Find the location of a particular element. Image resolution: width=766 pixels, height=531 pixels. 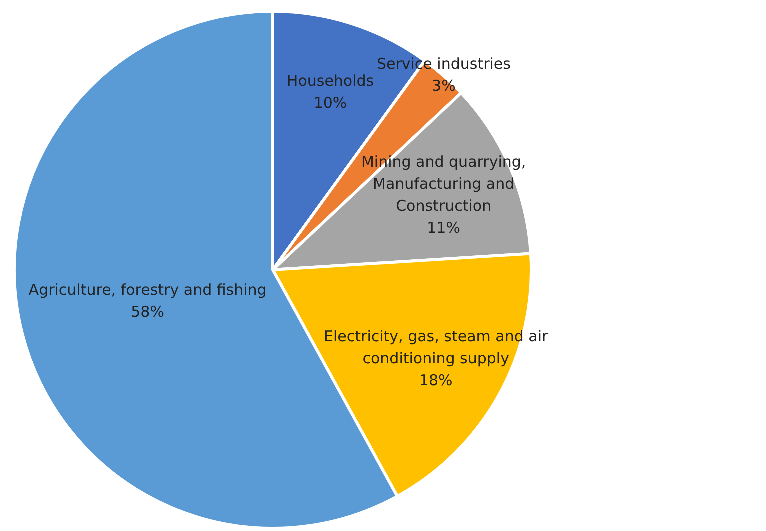

slice-label: Agriculture, forestry and fishing is located at coordinates (147, 290).